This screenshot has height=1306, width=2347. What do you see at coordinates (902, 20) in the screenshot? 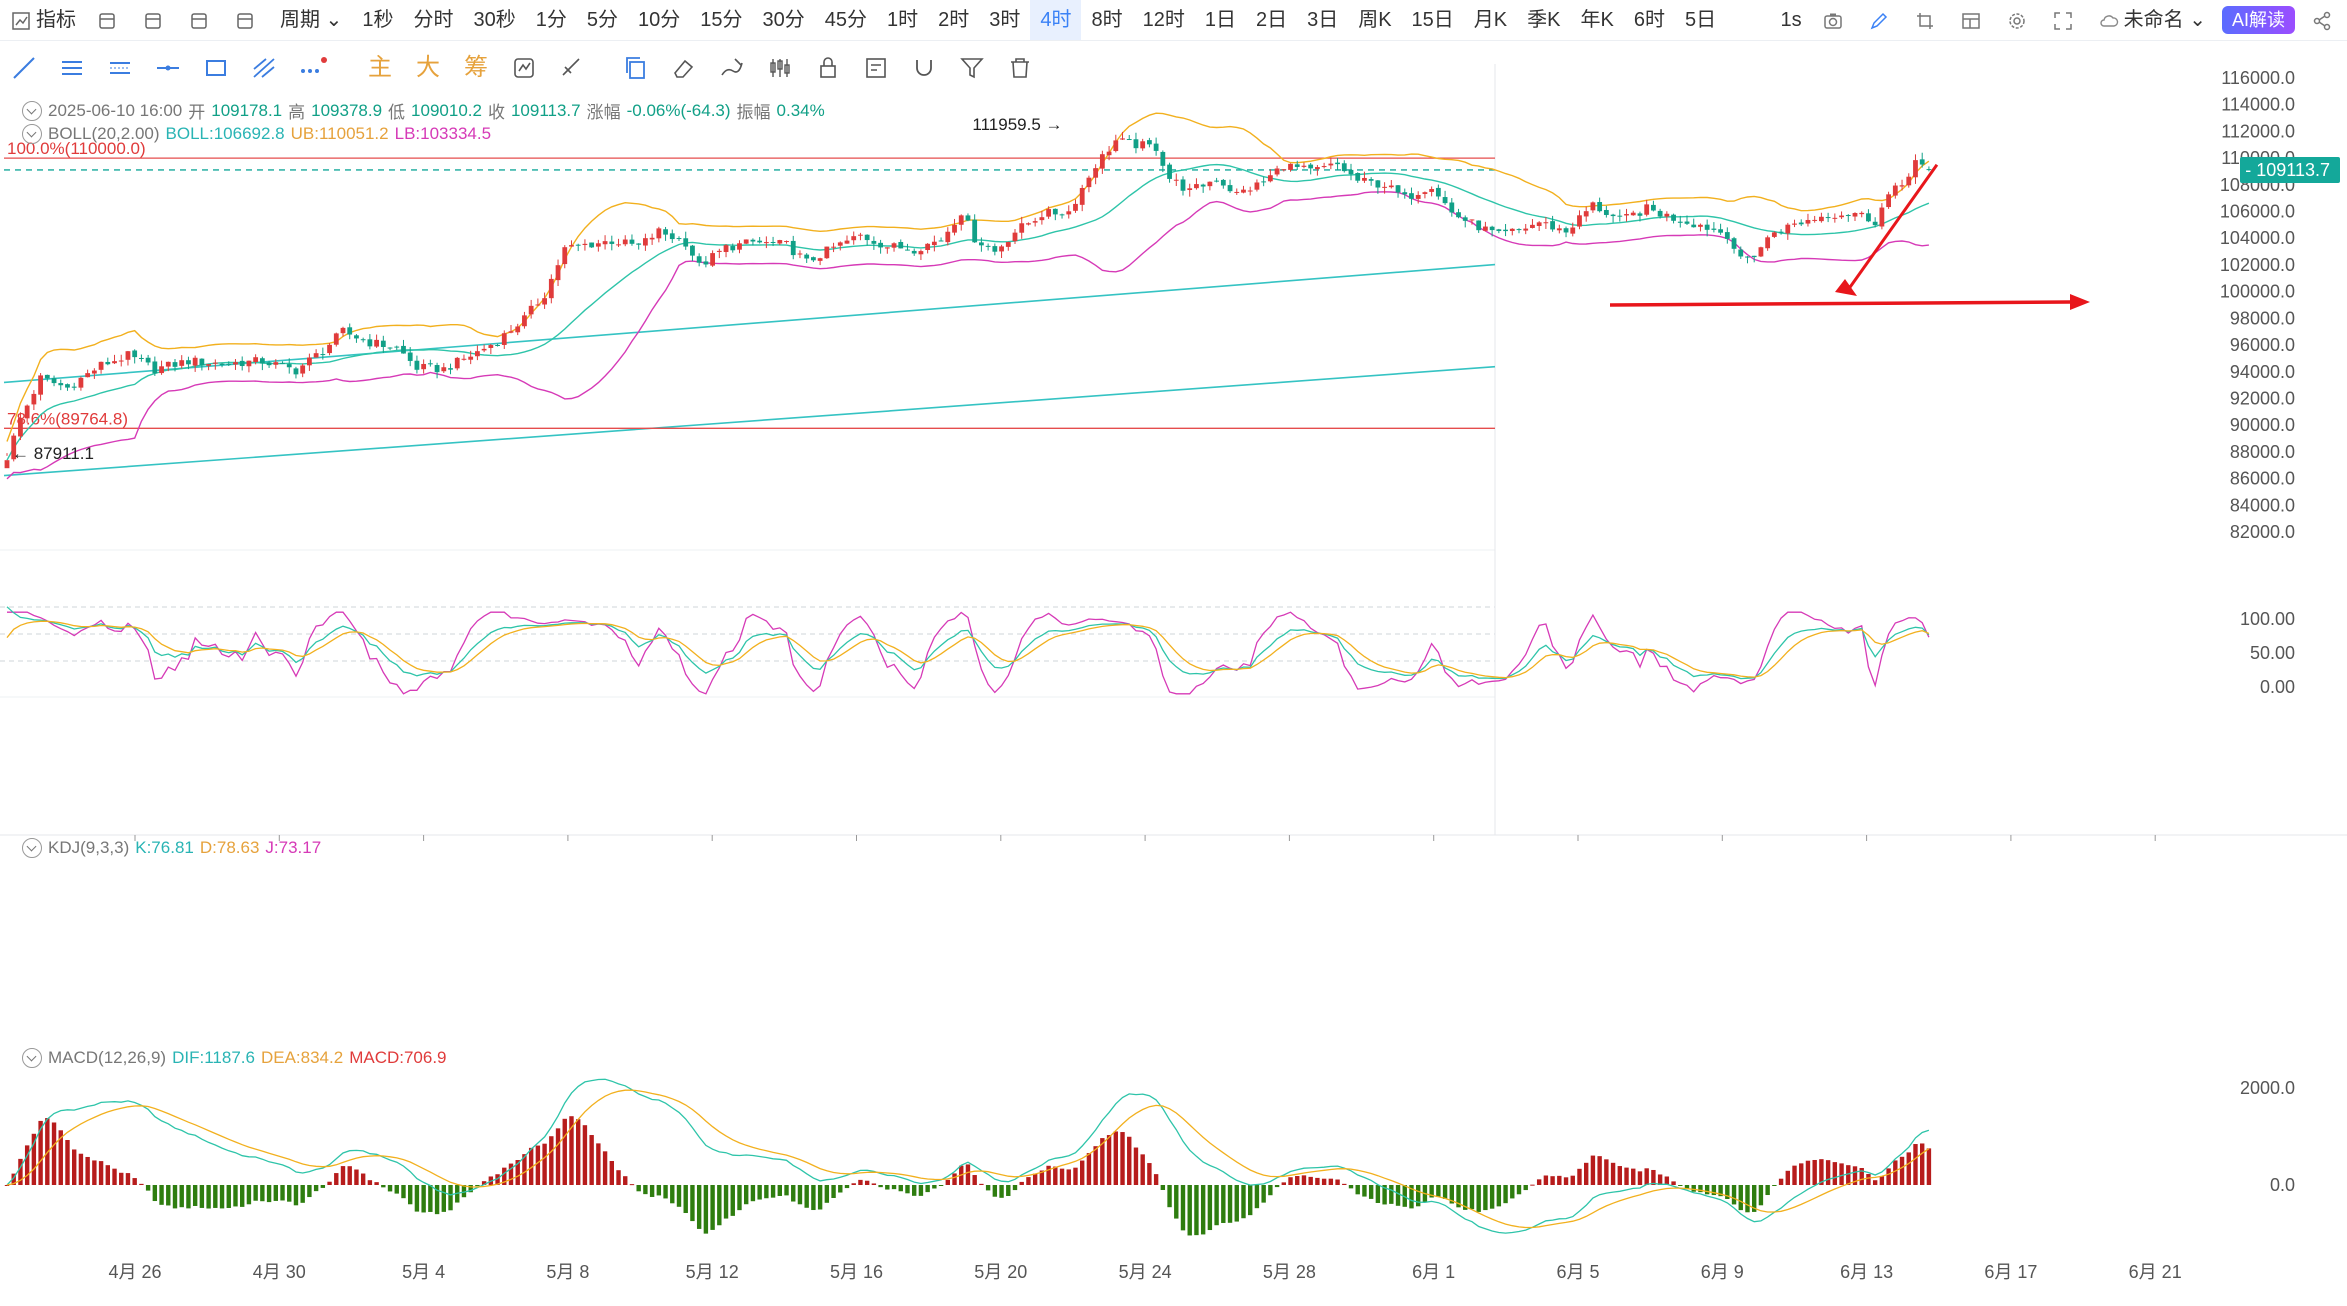
I see `period-15: 1时` at bounding box center [902, 20].